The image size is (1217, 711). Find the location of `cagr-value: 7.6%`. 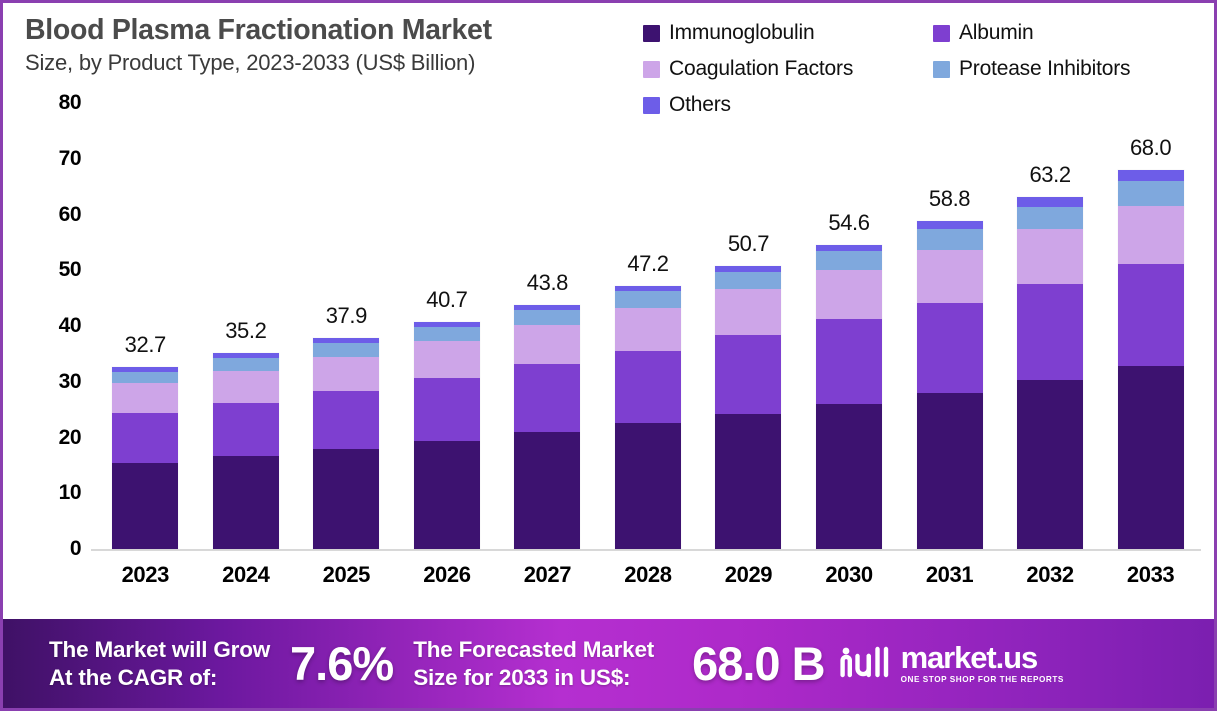

cagr-value: 7.6% is located at coordinates (342, 663).